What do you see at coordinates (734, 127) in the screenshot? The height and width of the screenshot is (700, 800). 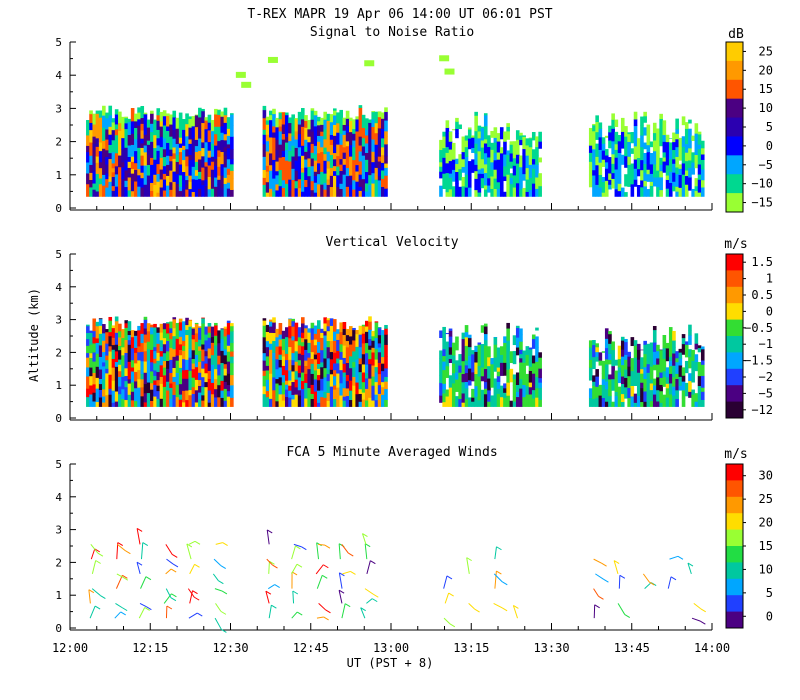 I see `colorbar-swatch` at bounding box center [734, 127].